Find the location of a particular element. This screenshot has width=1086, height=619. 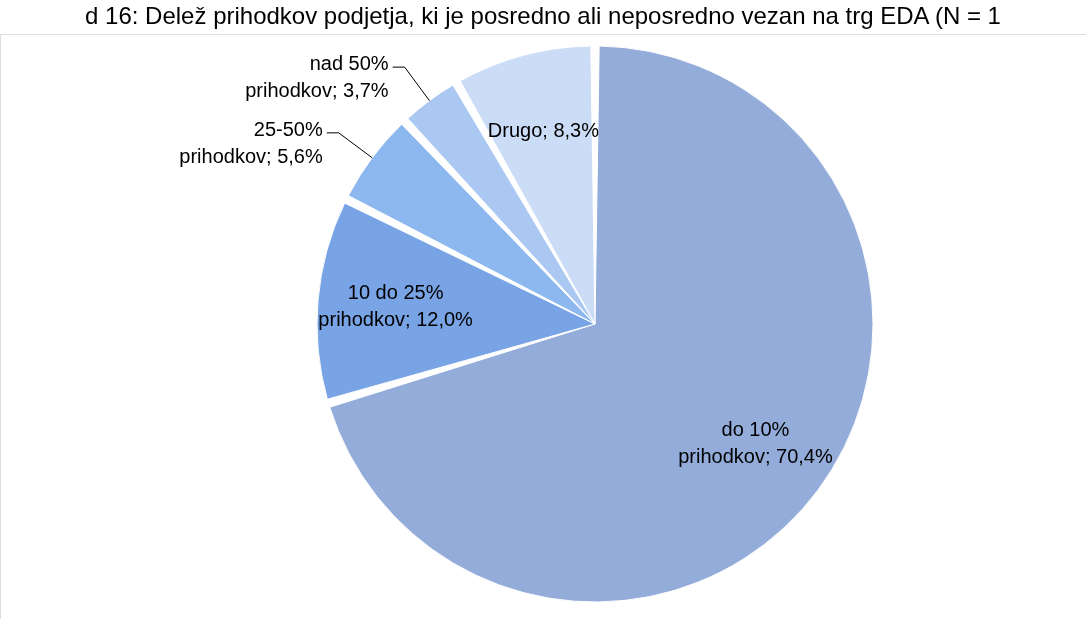

slice-label: 10 do 25% prihodkov; 12,0% is located at coordinates (396, 305).